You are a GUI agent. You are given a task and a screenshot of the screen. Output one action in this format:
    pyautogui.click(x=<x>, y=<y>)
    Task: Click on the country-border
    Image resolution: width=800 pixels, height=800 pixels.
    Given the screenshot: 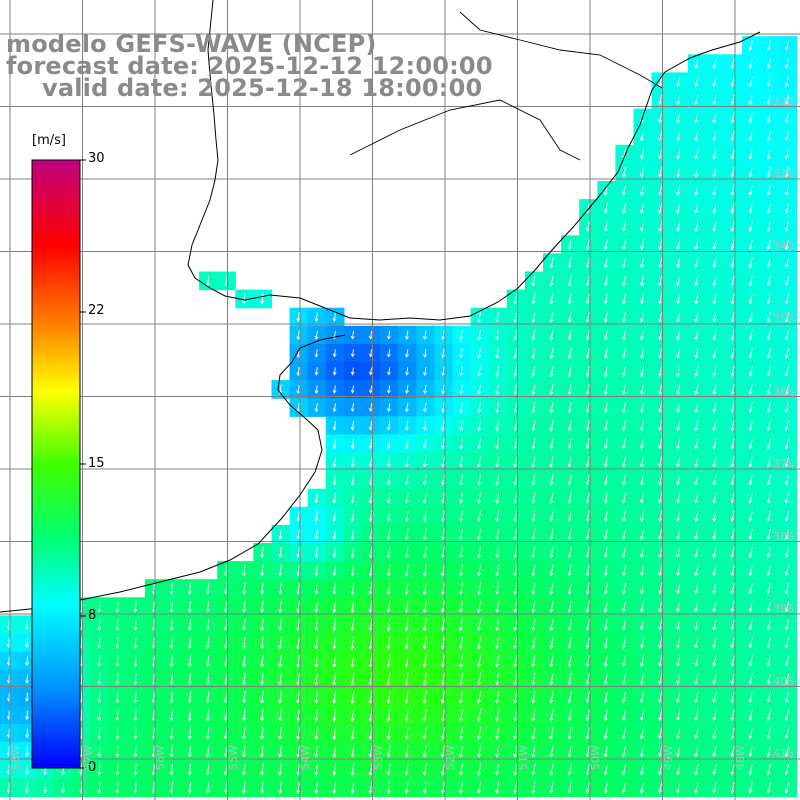 What is the action you would take?
    pyautogui.click(x=506, y=86)
    